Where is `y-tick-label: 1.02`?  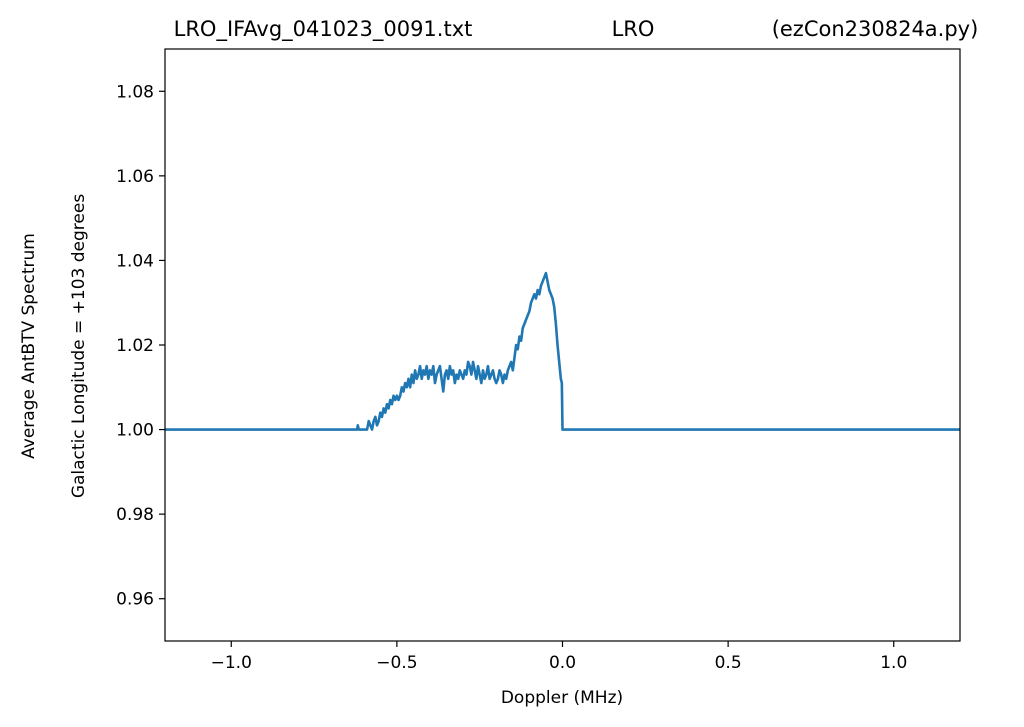
y-tick-label: 1.02 is located at coordinates (135, 346).